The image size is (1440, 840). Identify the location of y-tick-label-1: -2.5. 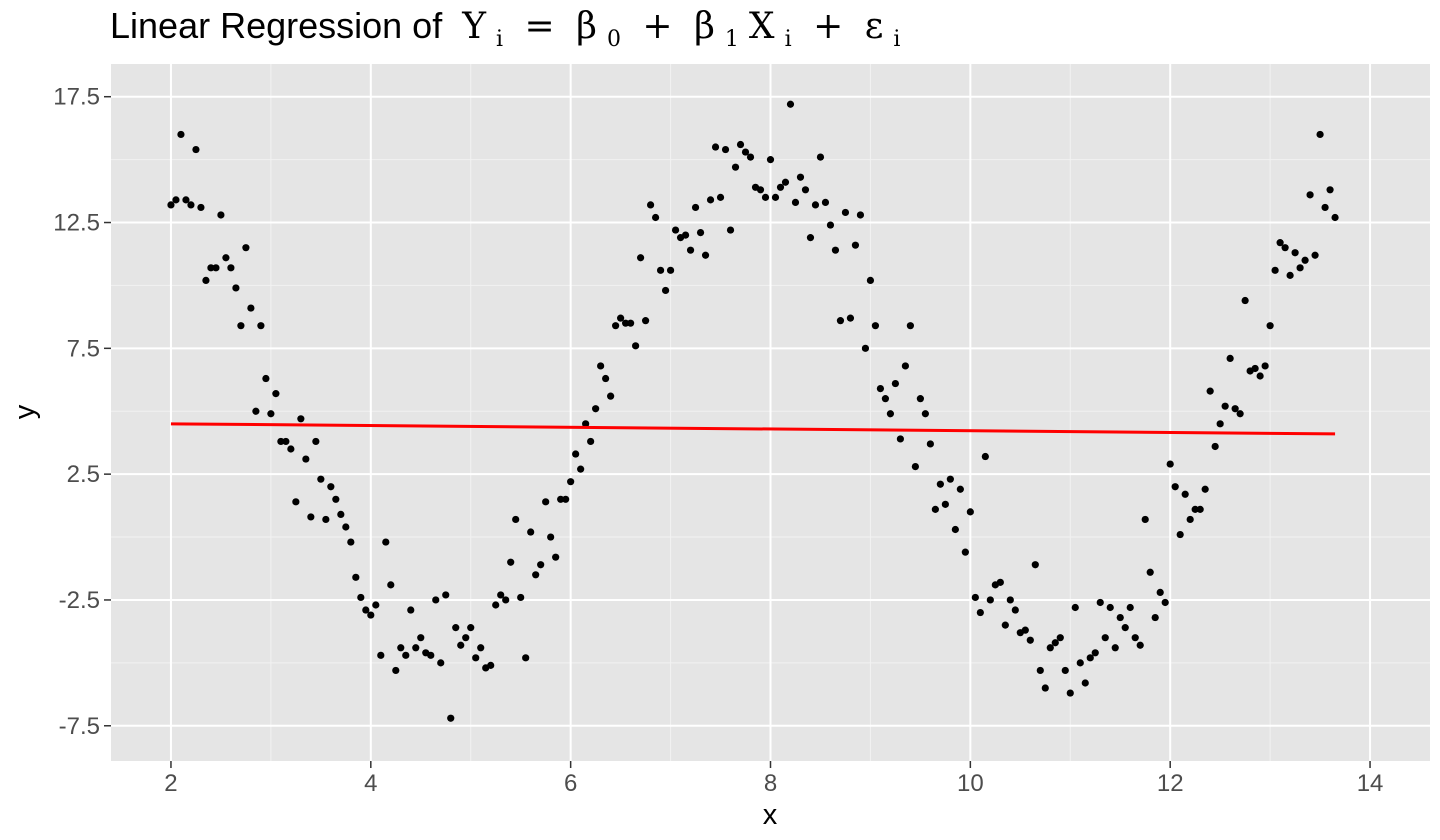
(79, 600).